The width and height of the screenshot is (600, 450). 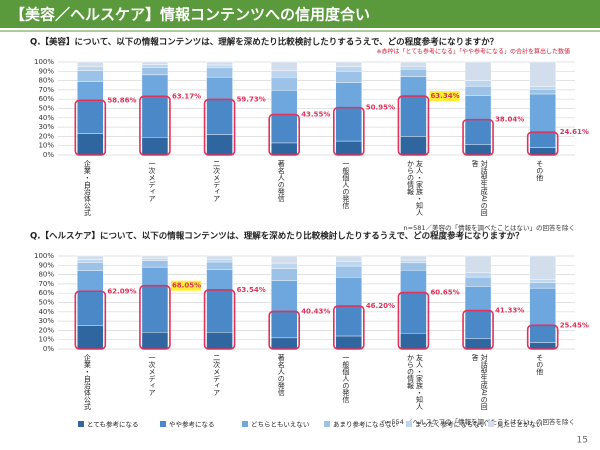 I want to click on footnote: n=554 ／ヘルスケアの「情報を調べたことはない」の回答を除く, so click(x=478, y=421).